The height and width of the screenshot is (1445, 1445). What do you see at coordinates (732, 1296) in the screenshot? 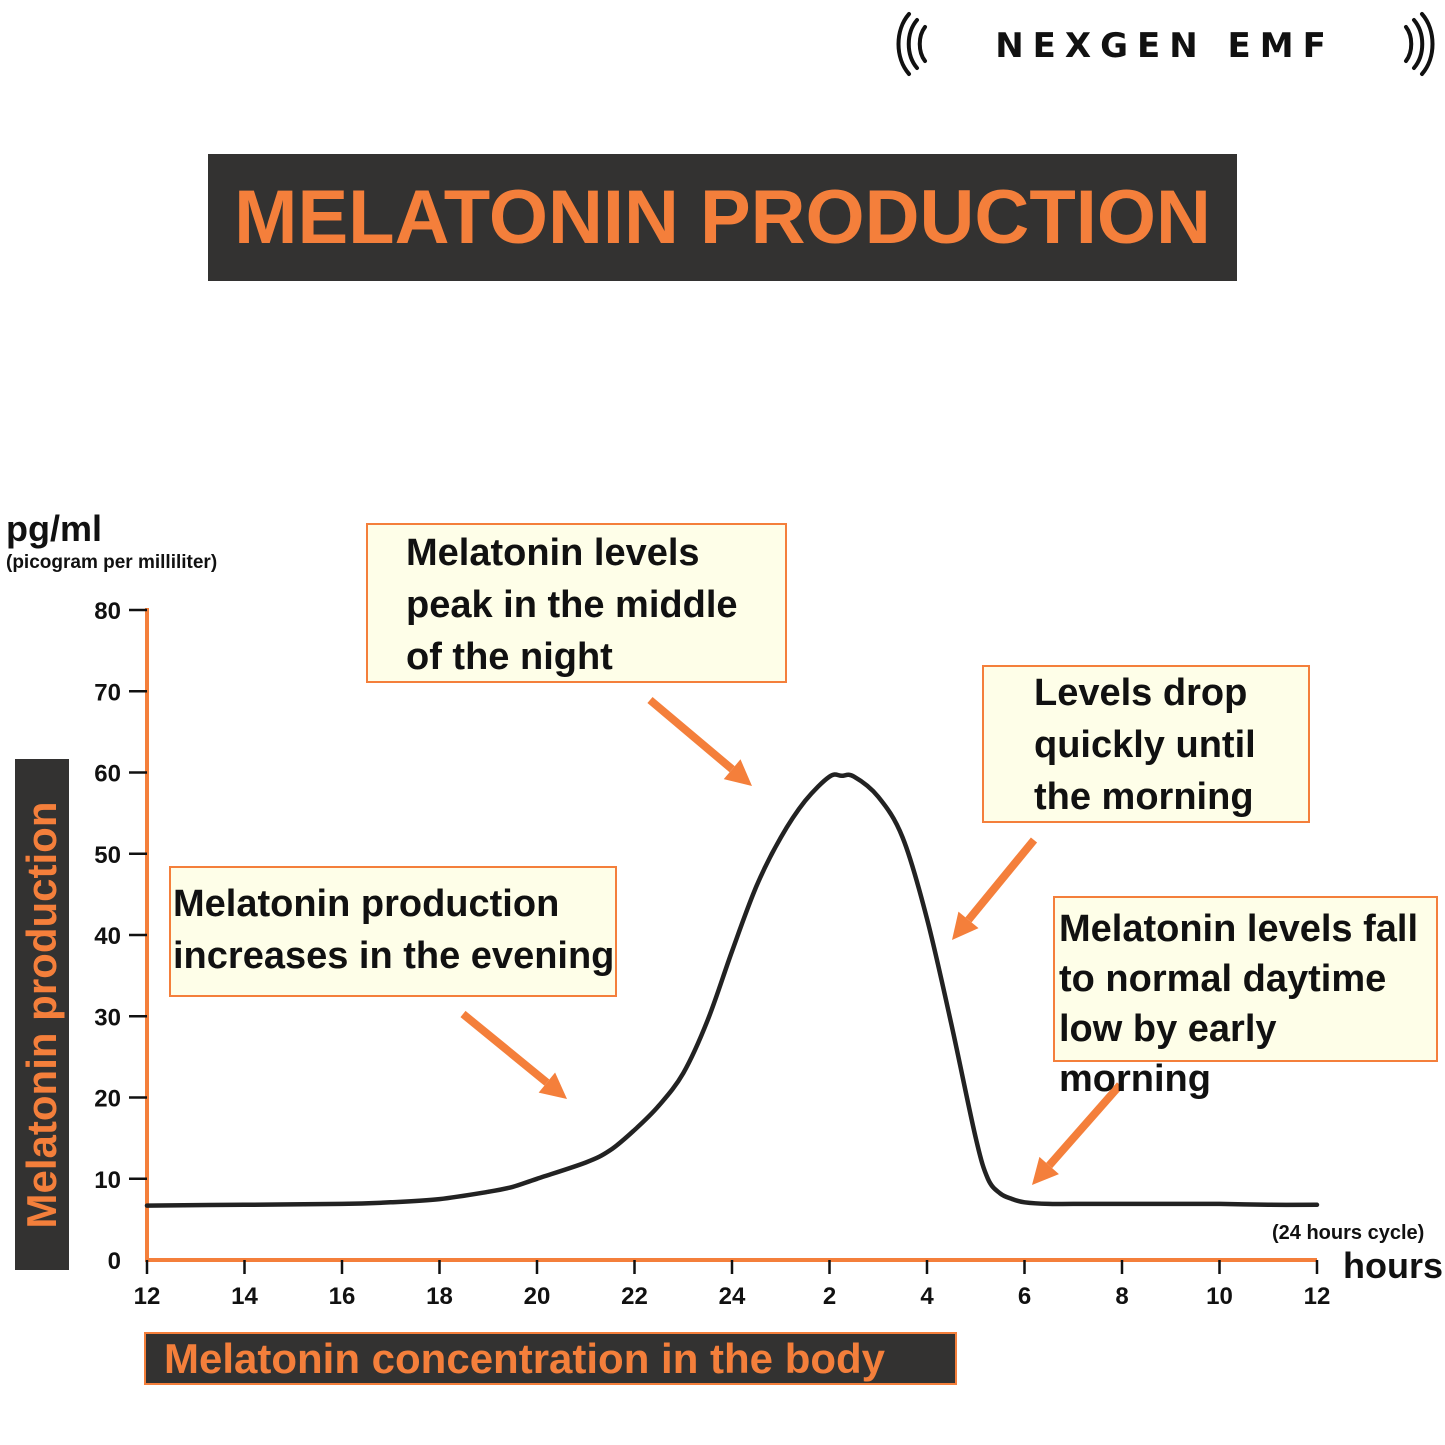
I see `x-tick-label: 24` at bounding box center [732, 1296].